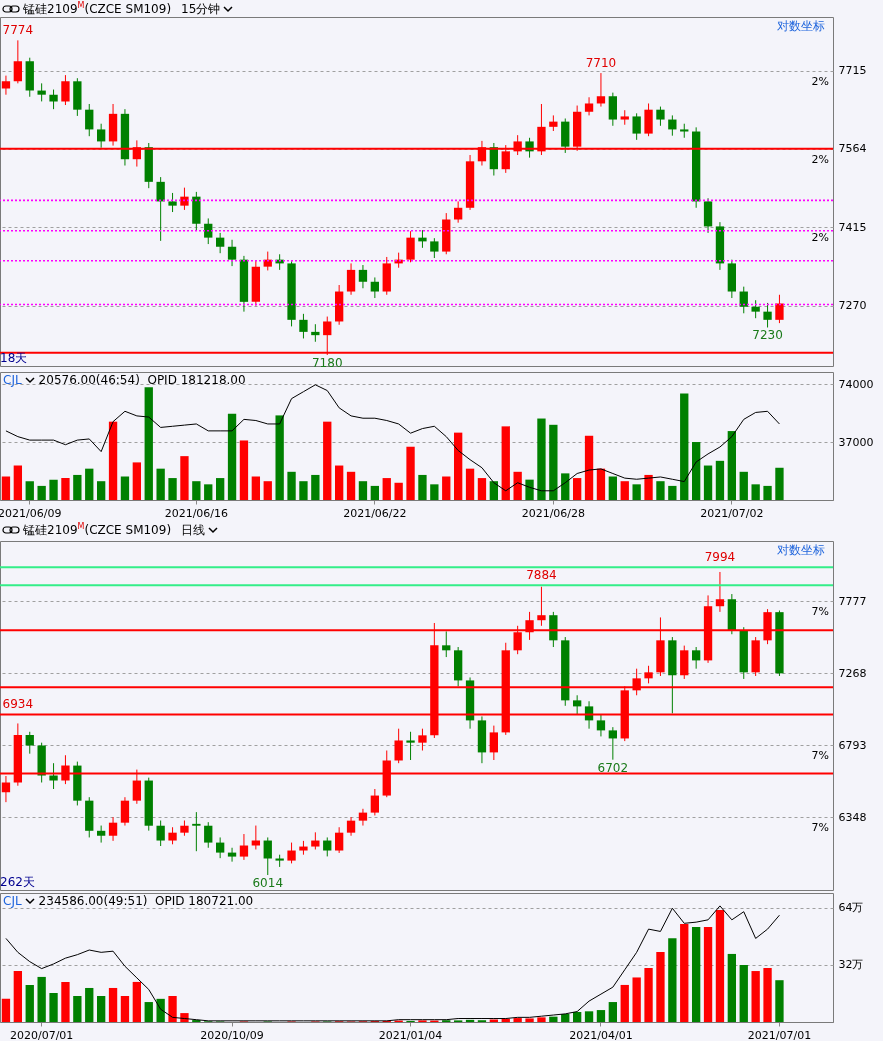  Describe the element at coordinates (852, 601) in the screenshot. I see `y-tick-label: 7777` at that location.